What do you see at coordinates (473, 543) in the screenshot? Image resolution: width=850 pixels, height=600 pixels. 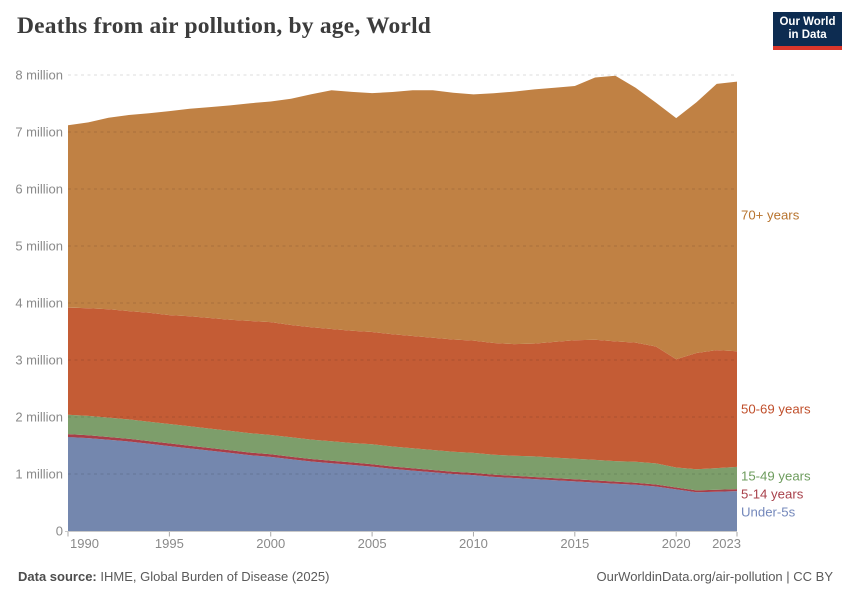 I see `x-axis-label-2010: 2010` at bounding box center [473, 543].